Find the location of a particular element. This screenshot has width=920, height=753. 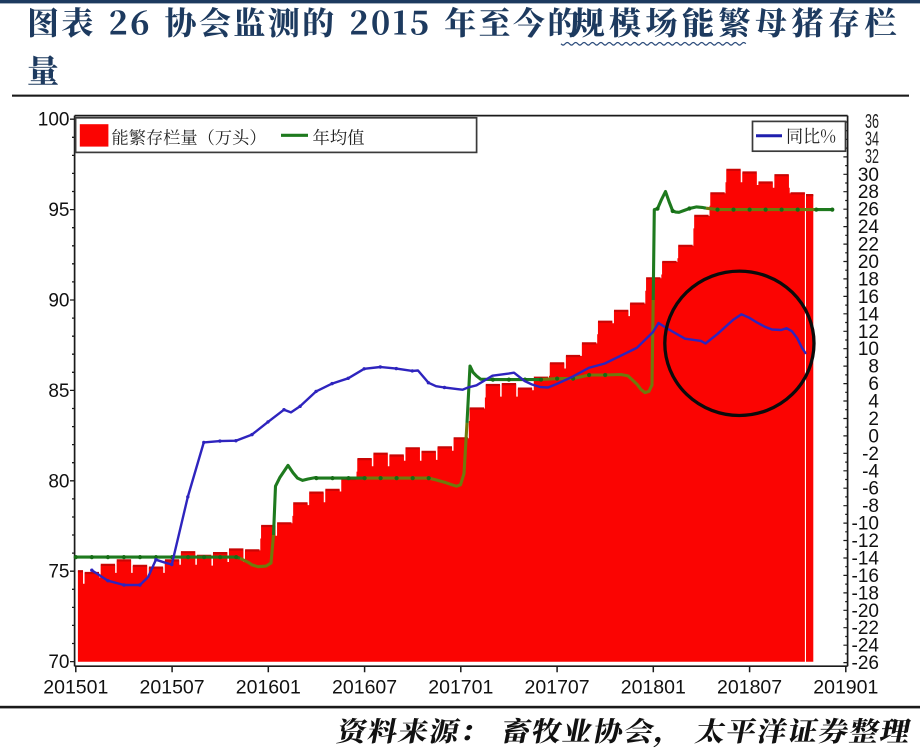

svg-text: 34 is located at coordinates (872, 138).